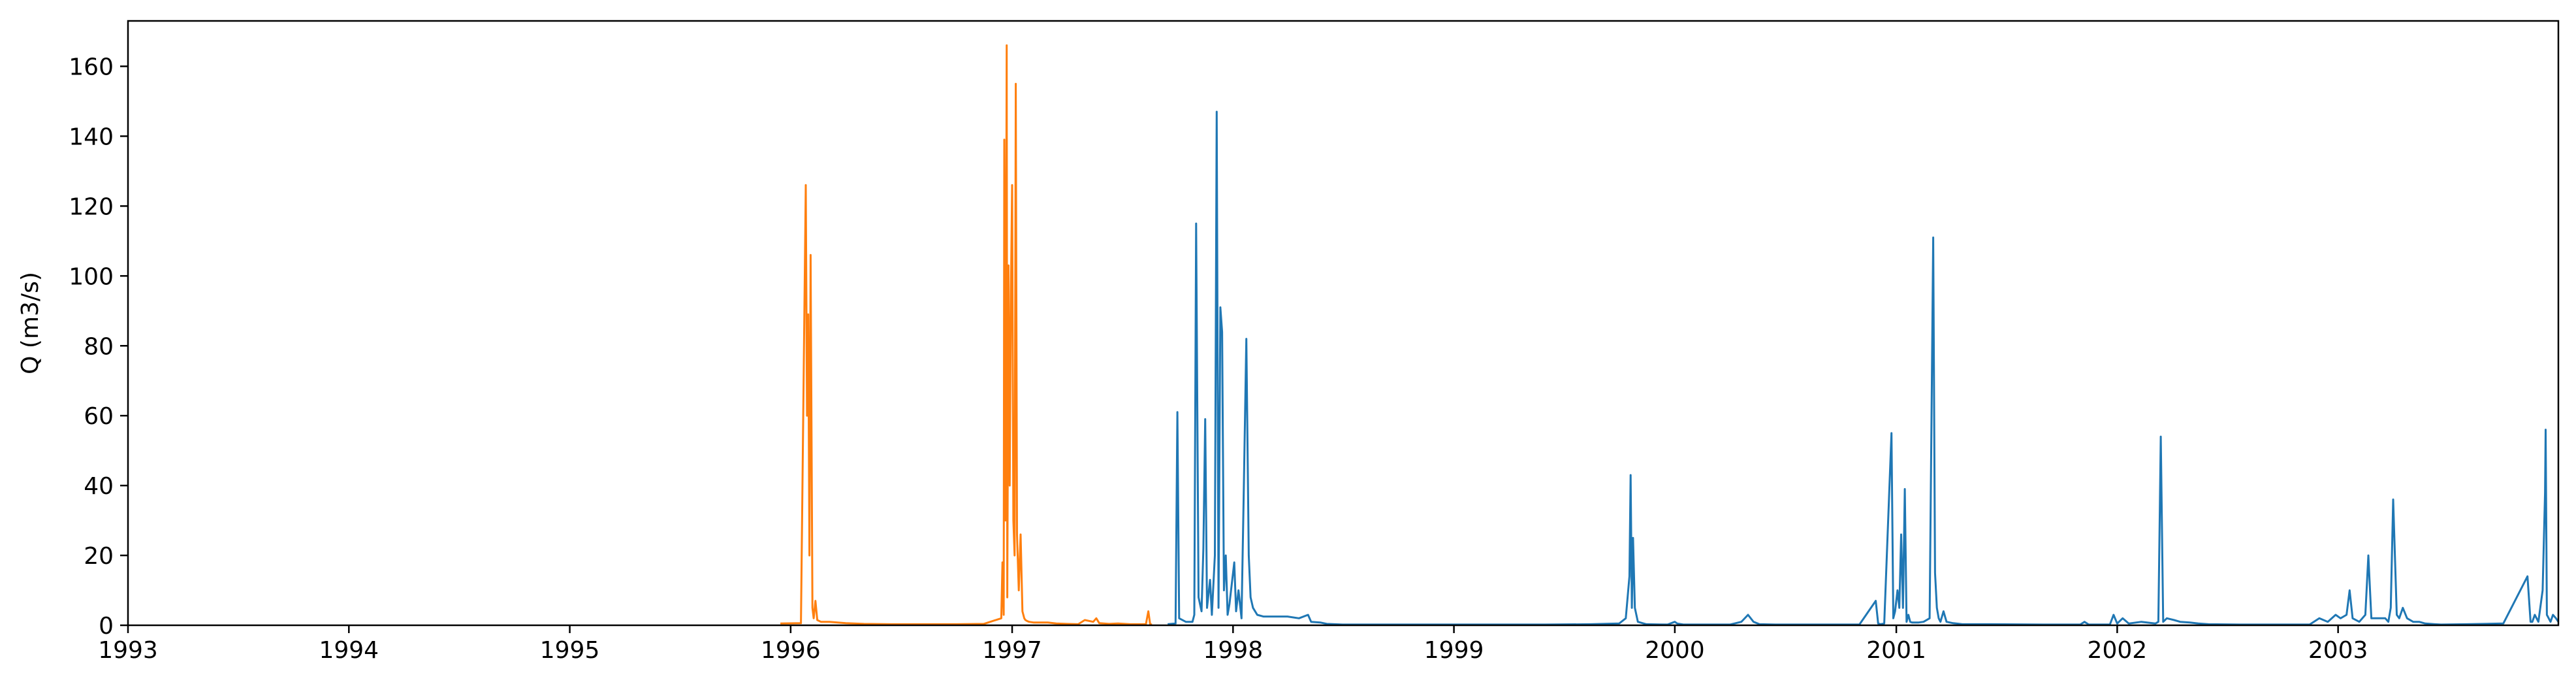 Image resolution: width=2576 pixels, height=688 pixels. What do you see at coordinates (1234, 650) in the screenshot?
I see `x-tick-label: 1998` at bounding box center [1234, 650].